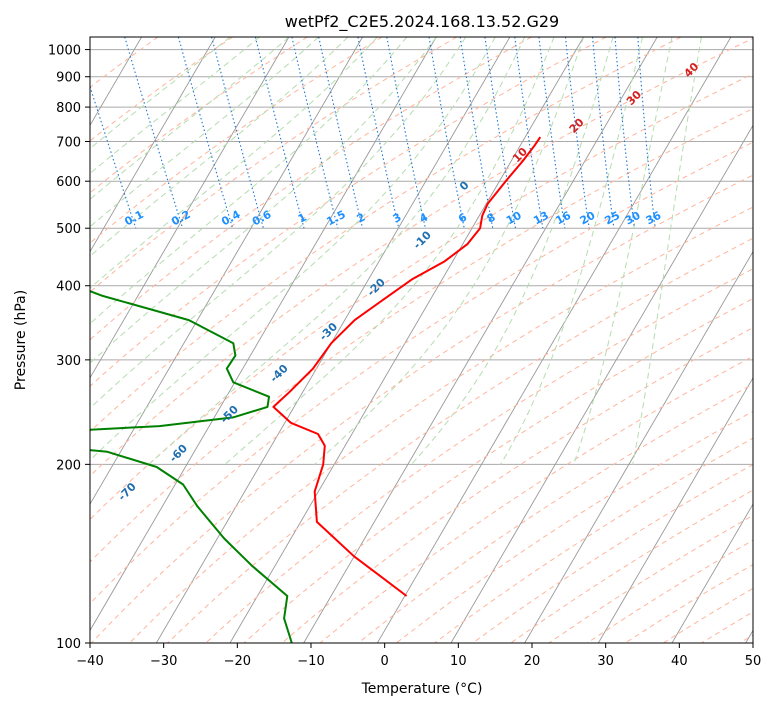 The image size is (775, 708). What do you see at coordinates (68, 142) in the screenshot?
I see `y-tick-label: 700` at bounding box center [68, 142].